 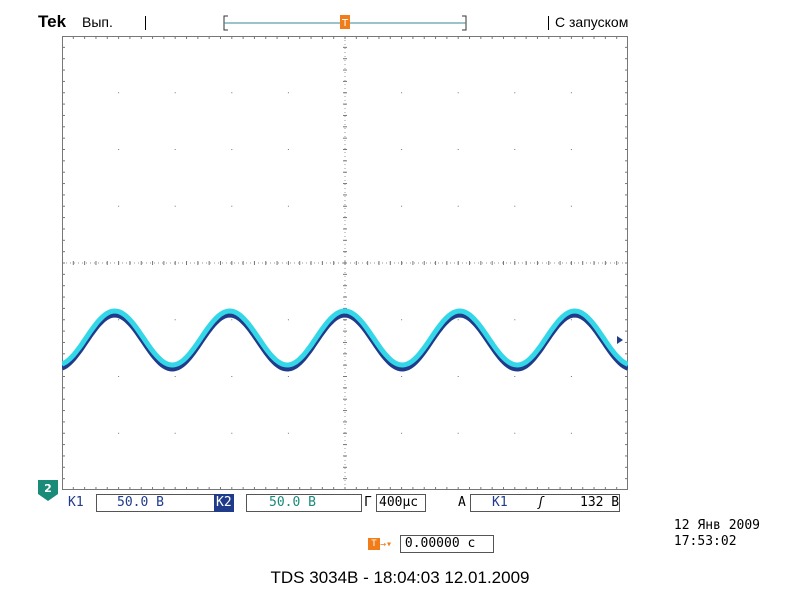 What do you see at coordinates (500, 502) in the screenshot?
I see `trigger-source: К1` at bounding box center [500, 502].